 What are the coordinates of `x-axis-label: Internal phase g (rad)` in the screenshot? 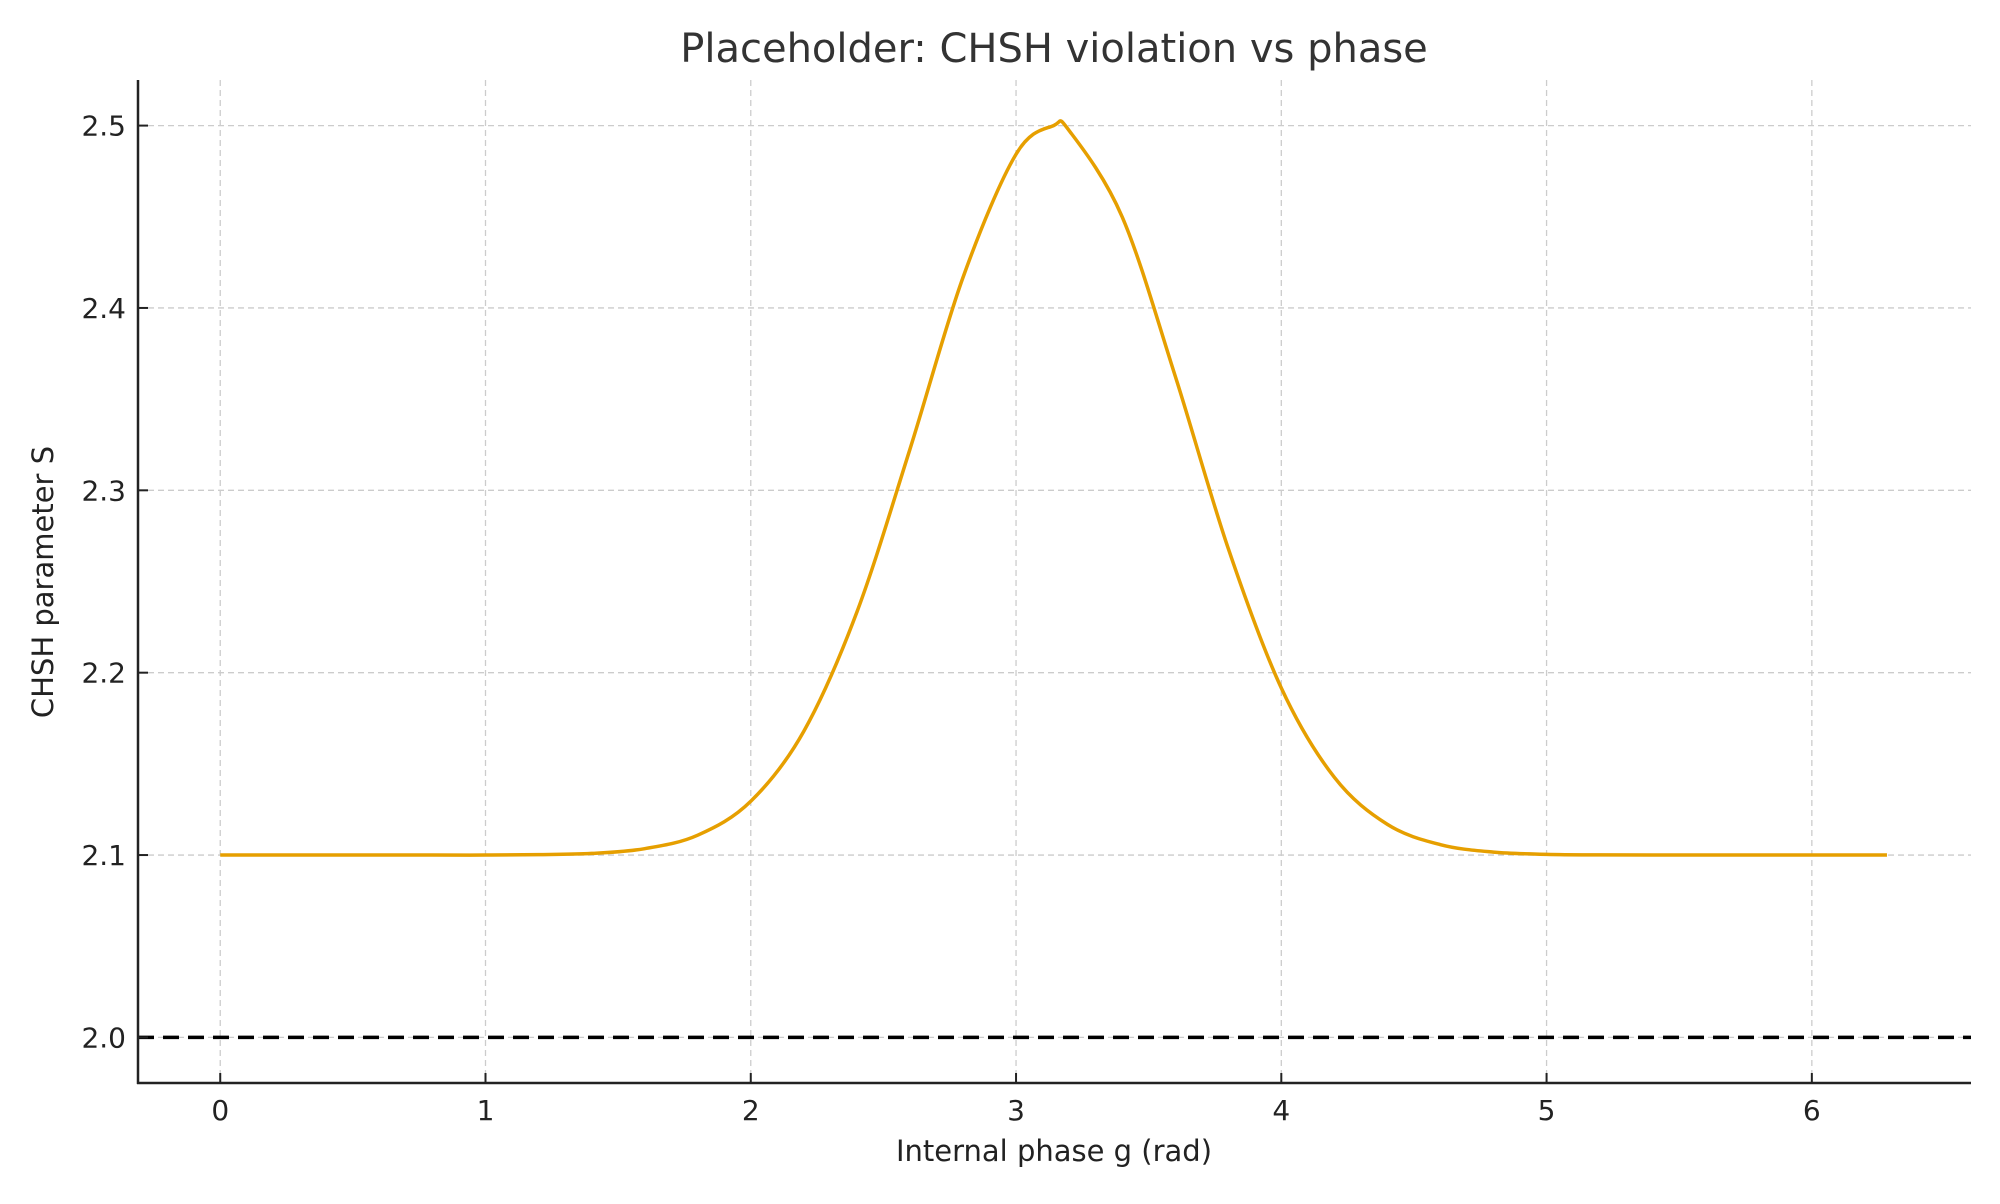 It's located at (1054, 1151).